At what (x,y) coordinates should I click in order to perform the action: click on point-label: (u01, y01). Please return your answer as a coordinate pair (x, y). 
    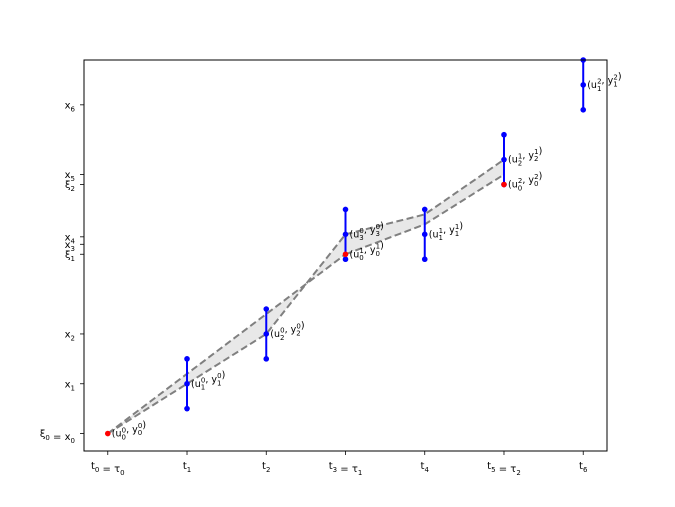
    Looking at the image, I should click on (367, 251).